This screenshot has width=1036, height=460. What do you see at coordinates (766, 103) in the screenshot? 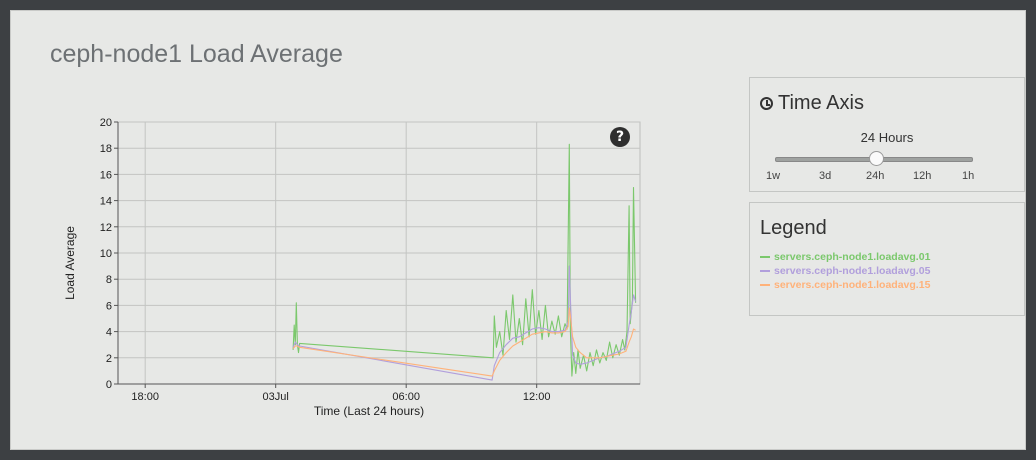
I see `clock-icon` at bounding box center [766, 103].